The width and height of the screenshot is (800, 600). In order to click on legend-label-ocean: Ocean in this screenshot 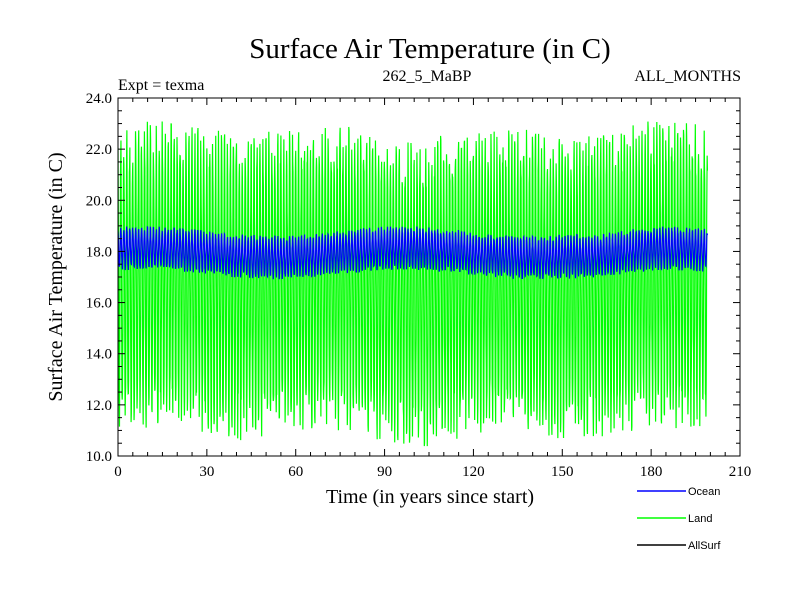, I will do `click(704, 492)`.